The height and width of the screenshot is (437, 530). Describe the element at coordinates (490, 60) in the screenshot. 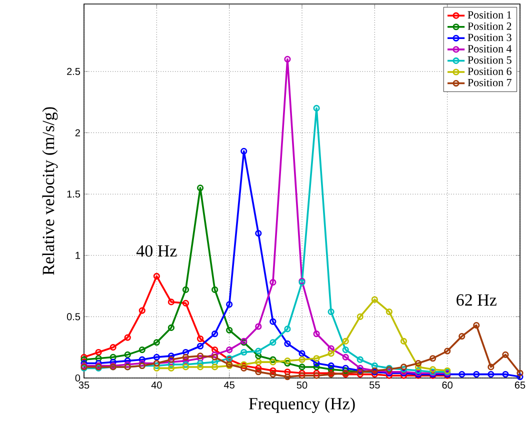

I see `legend-label: Position 5` at that location.